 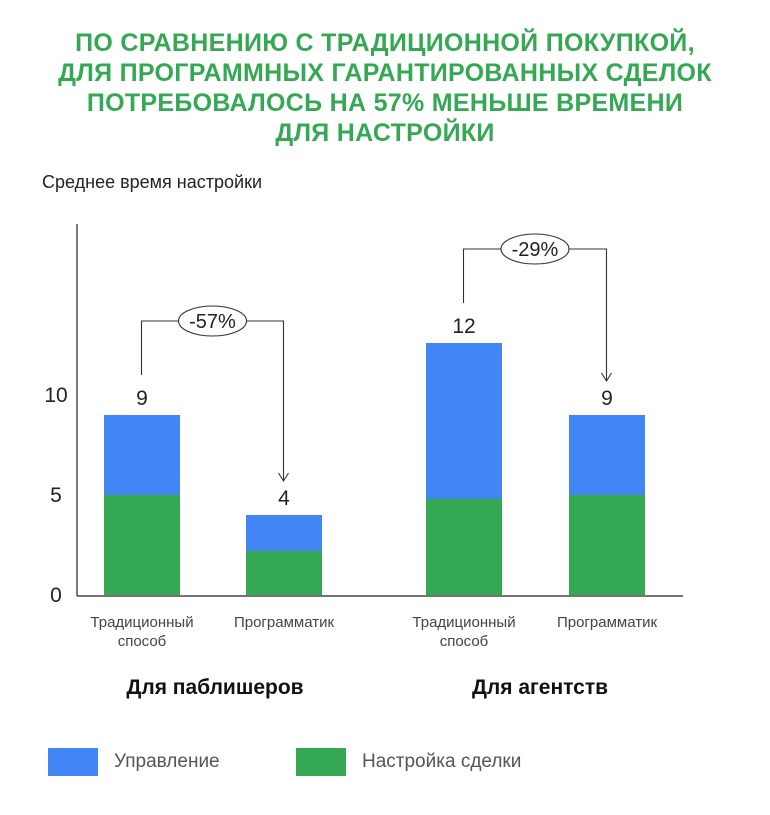 I want to click on title-line: ДЛЯ ПРОГРАММНЫХ ГАРАНТИРОВАННЫХ СДЕЛОК, so click(x=385, y=73).